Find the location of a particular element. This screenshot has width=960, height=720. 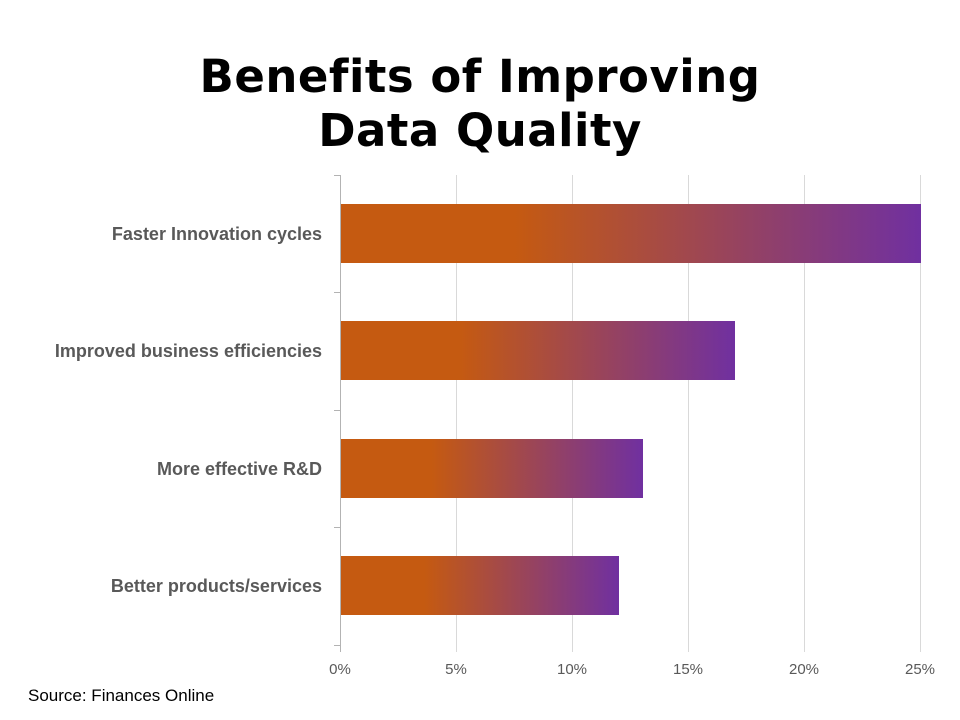

gridline-25pct is located at coordinates (920, 413).